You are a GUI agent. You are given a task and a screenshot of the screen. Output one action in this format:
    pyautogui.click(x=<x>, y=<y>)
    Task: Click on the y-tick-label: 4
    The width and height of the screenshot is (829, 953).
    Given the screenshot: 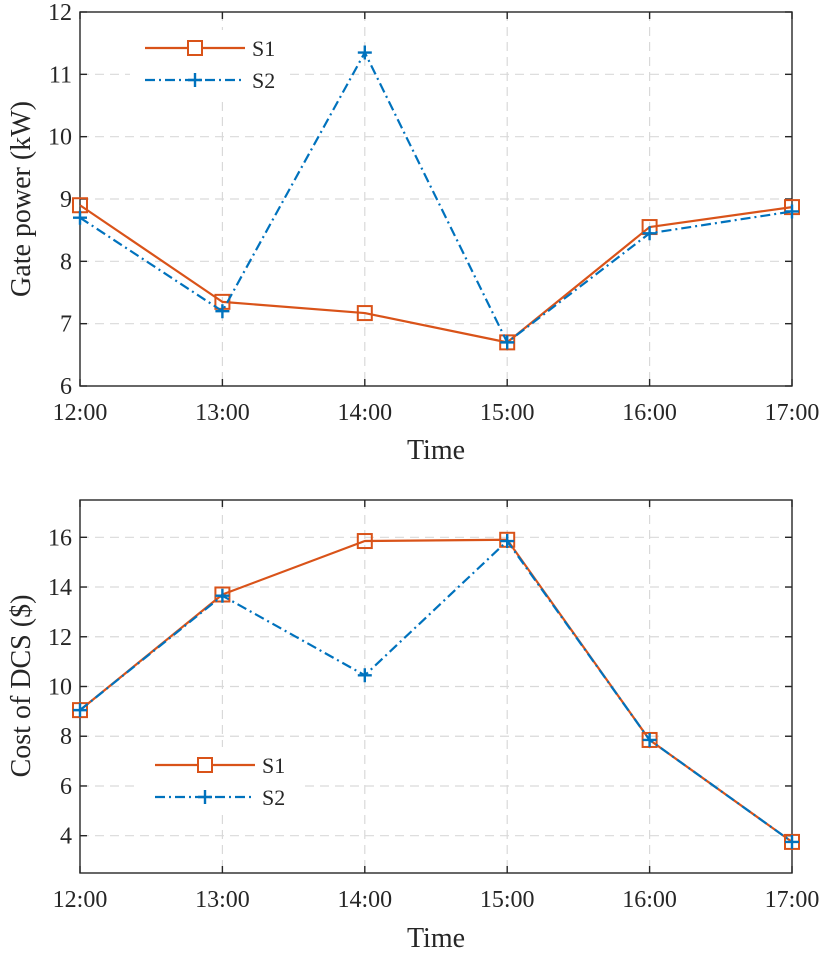 What is the action you would take?
    pyautogui.click(x=66, y=837)
    